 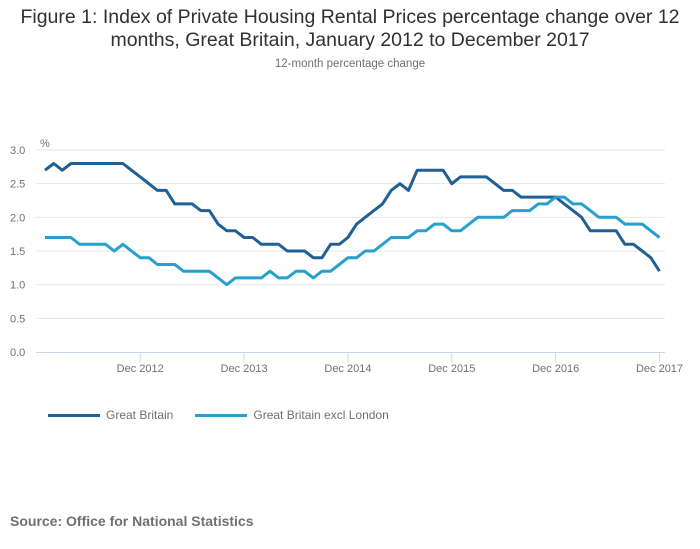 What do you see at coordinates (244, 369) in the screenshot?
I see `x-tick-label: Dec 2013` at bounding box center [244, 369].